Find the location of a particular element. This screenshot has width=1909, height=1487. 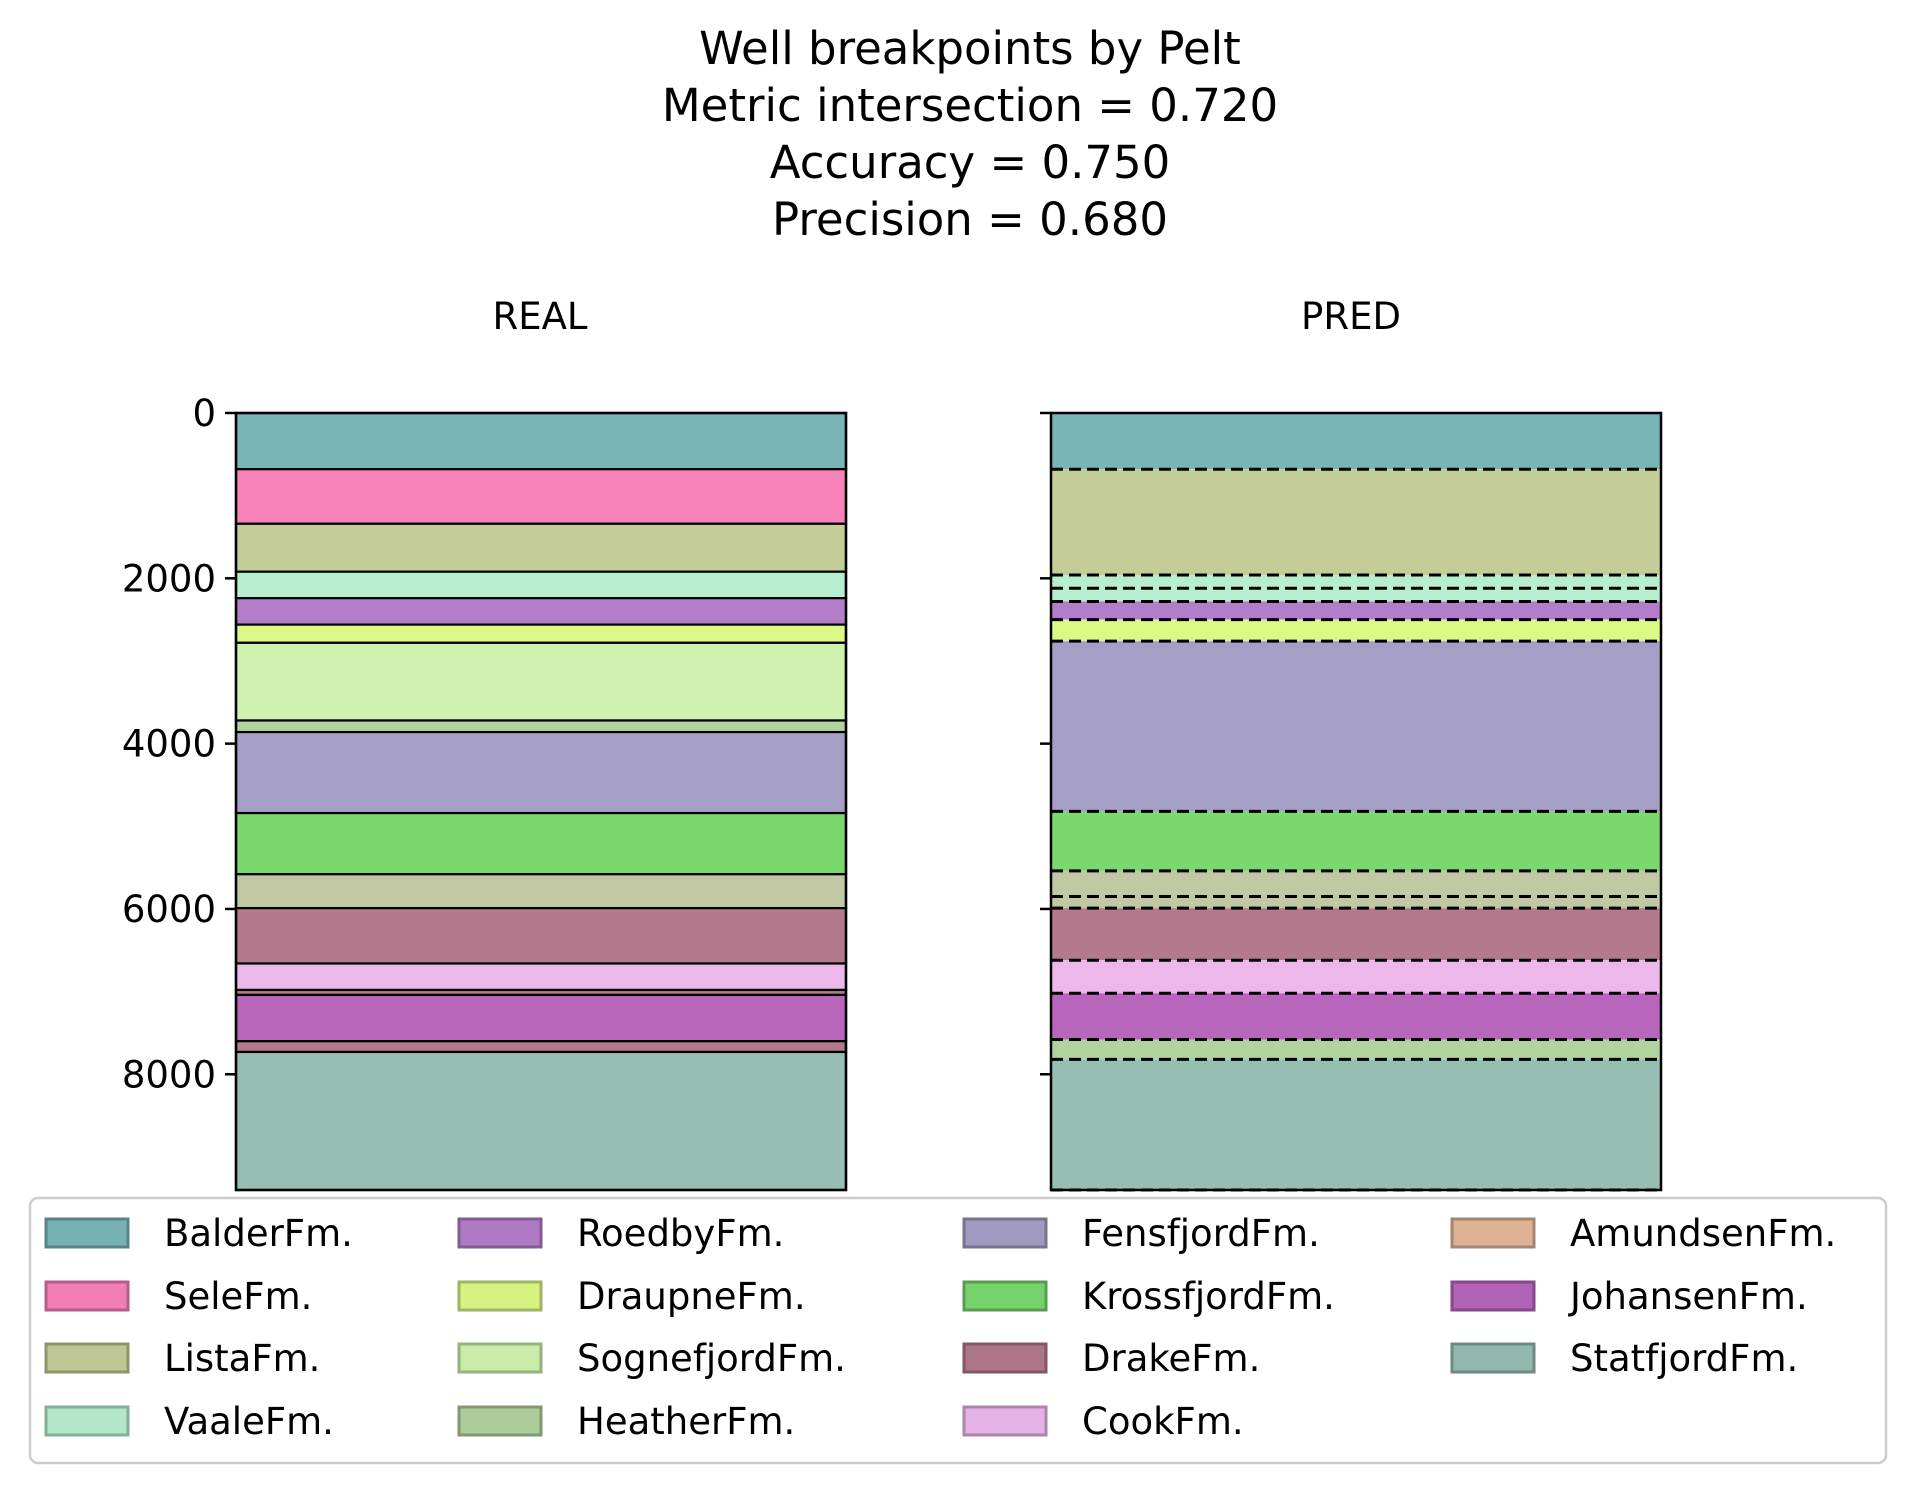

title-line-2: Metric intersection = 0.720 is located at coordinates (970, 105).